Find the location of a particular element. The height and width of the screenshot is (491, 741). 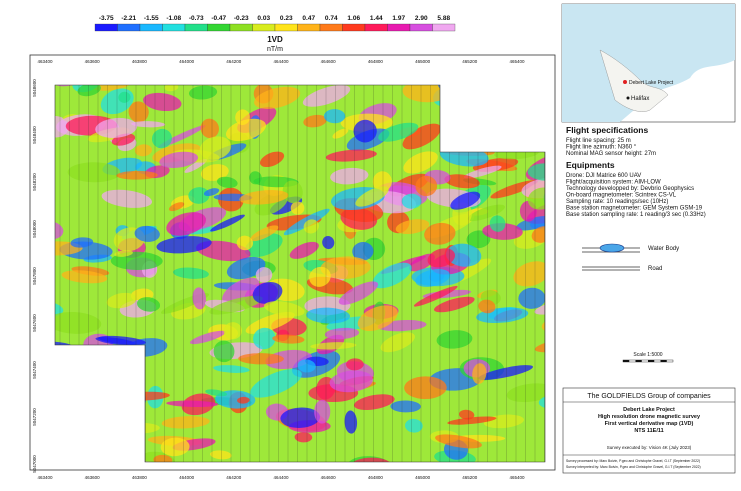

colorbar-label: 0.47 is located at coordinates (308, 18).